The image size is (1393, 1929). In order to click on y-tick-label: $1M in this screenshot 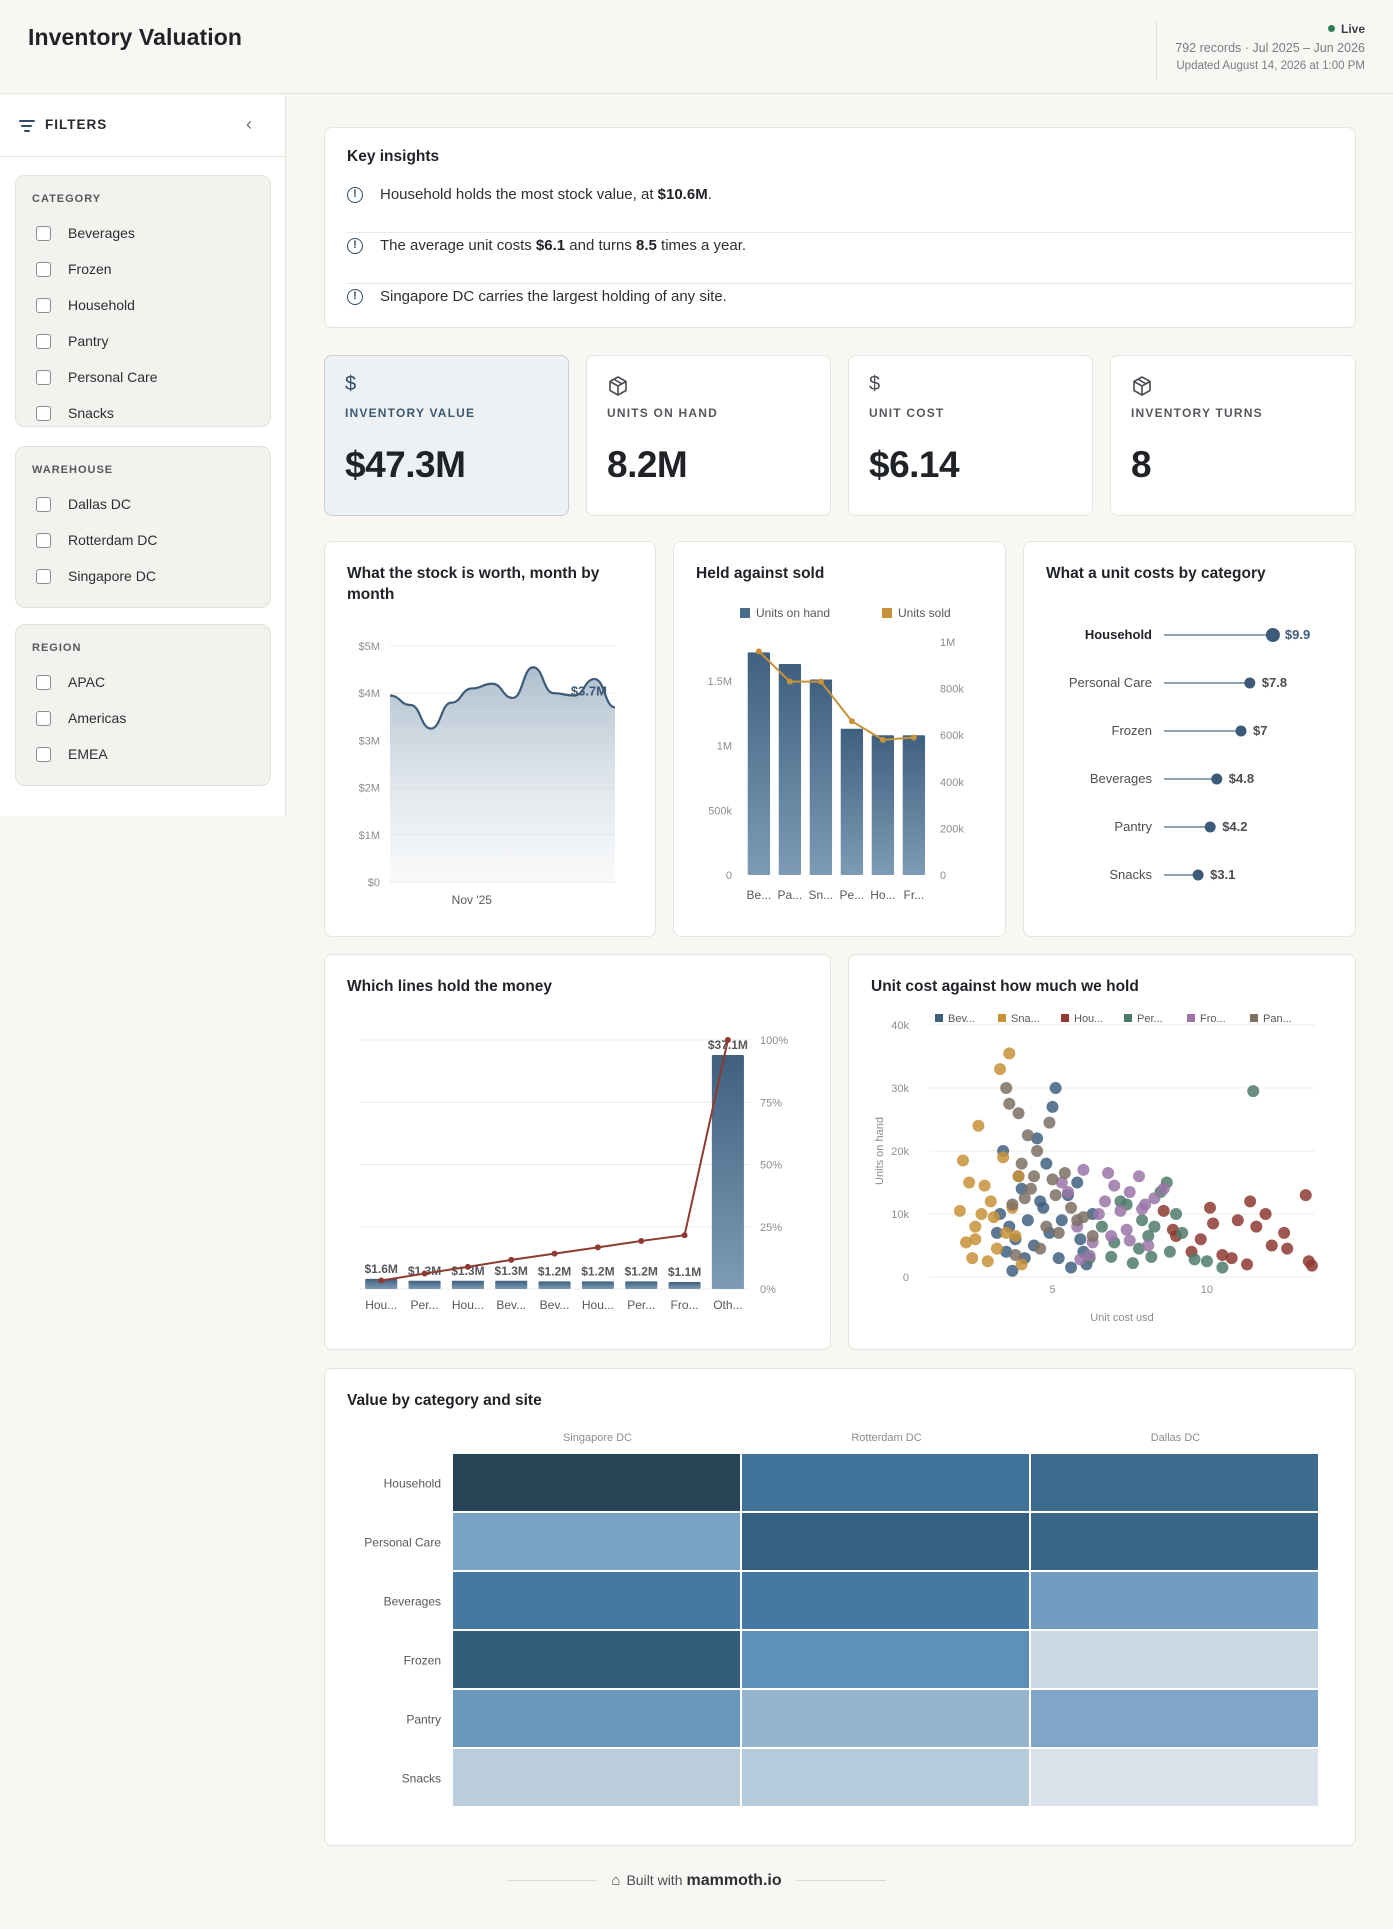, I will do `click(369, 836)`.